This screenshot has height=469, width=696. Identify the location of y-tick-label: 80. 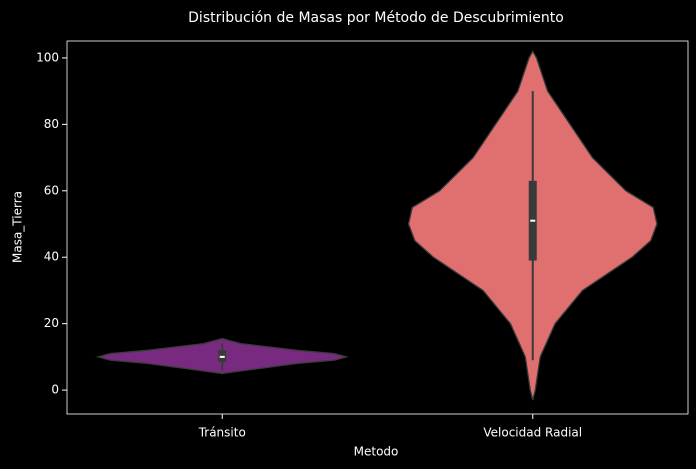
(51, 124).